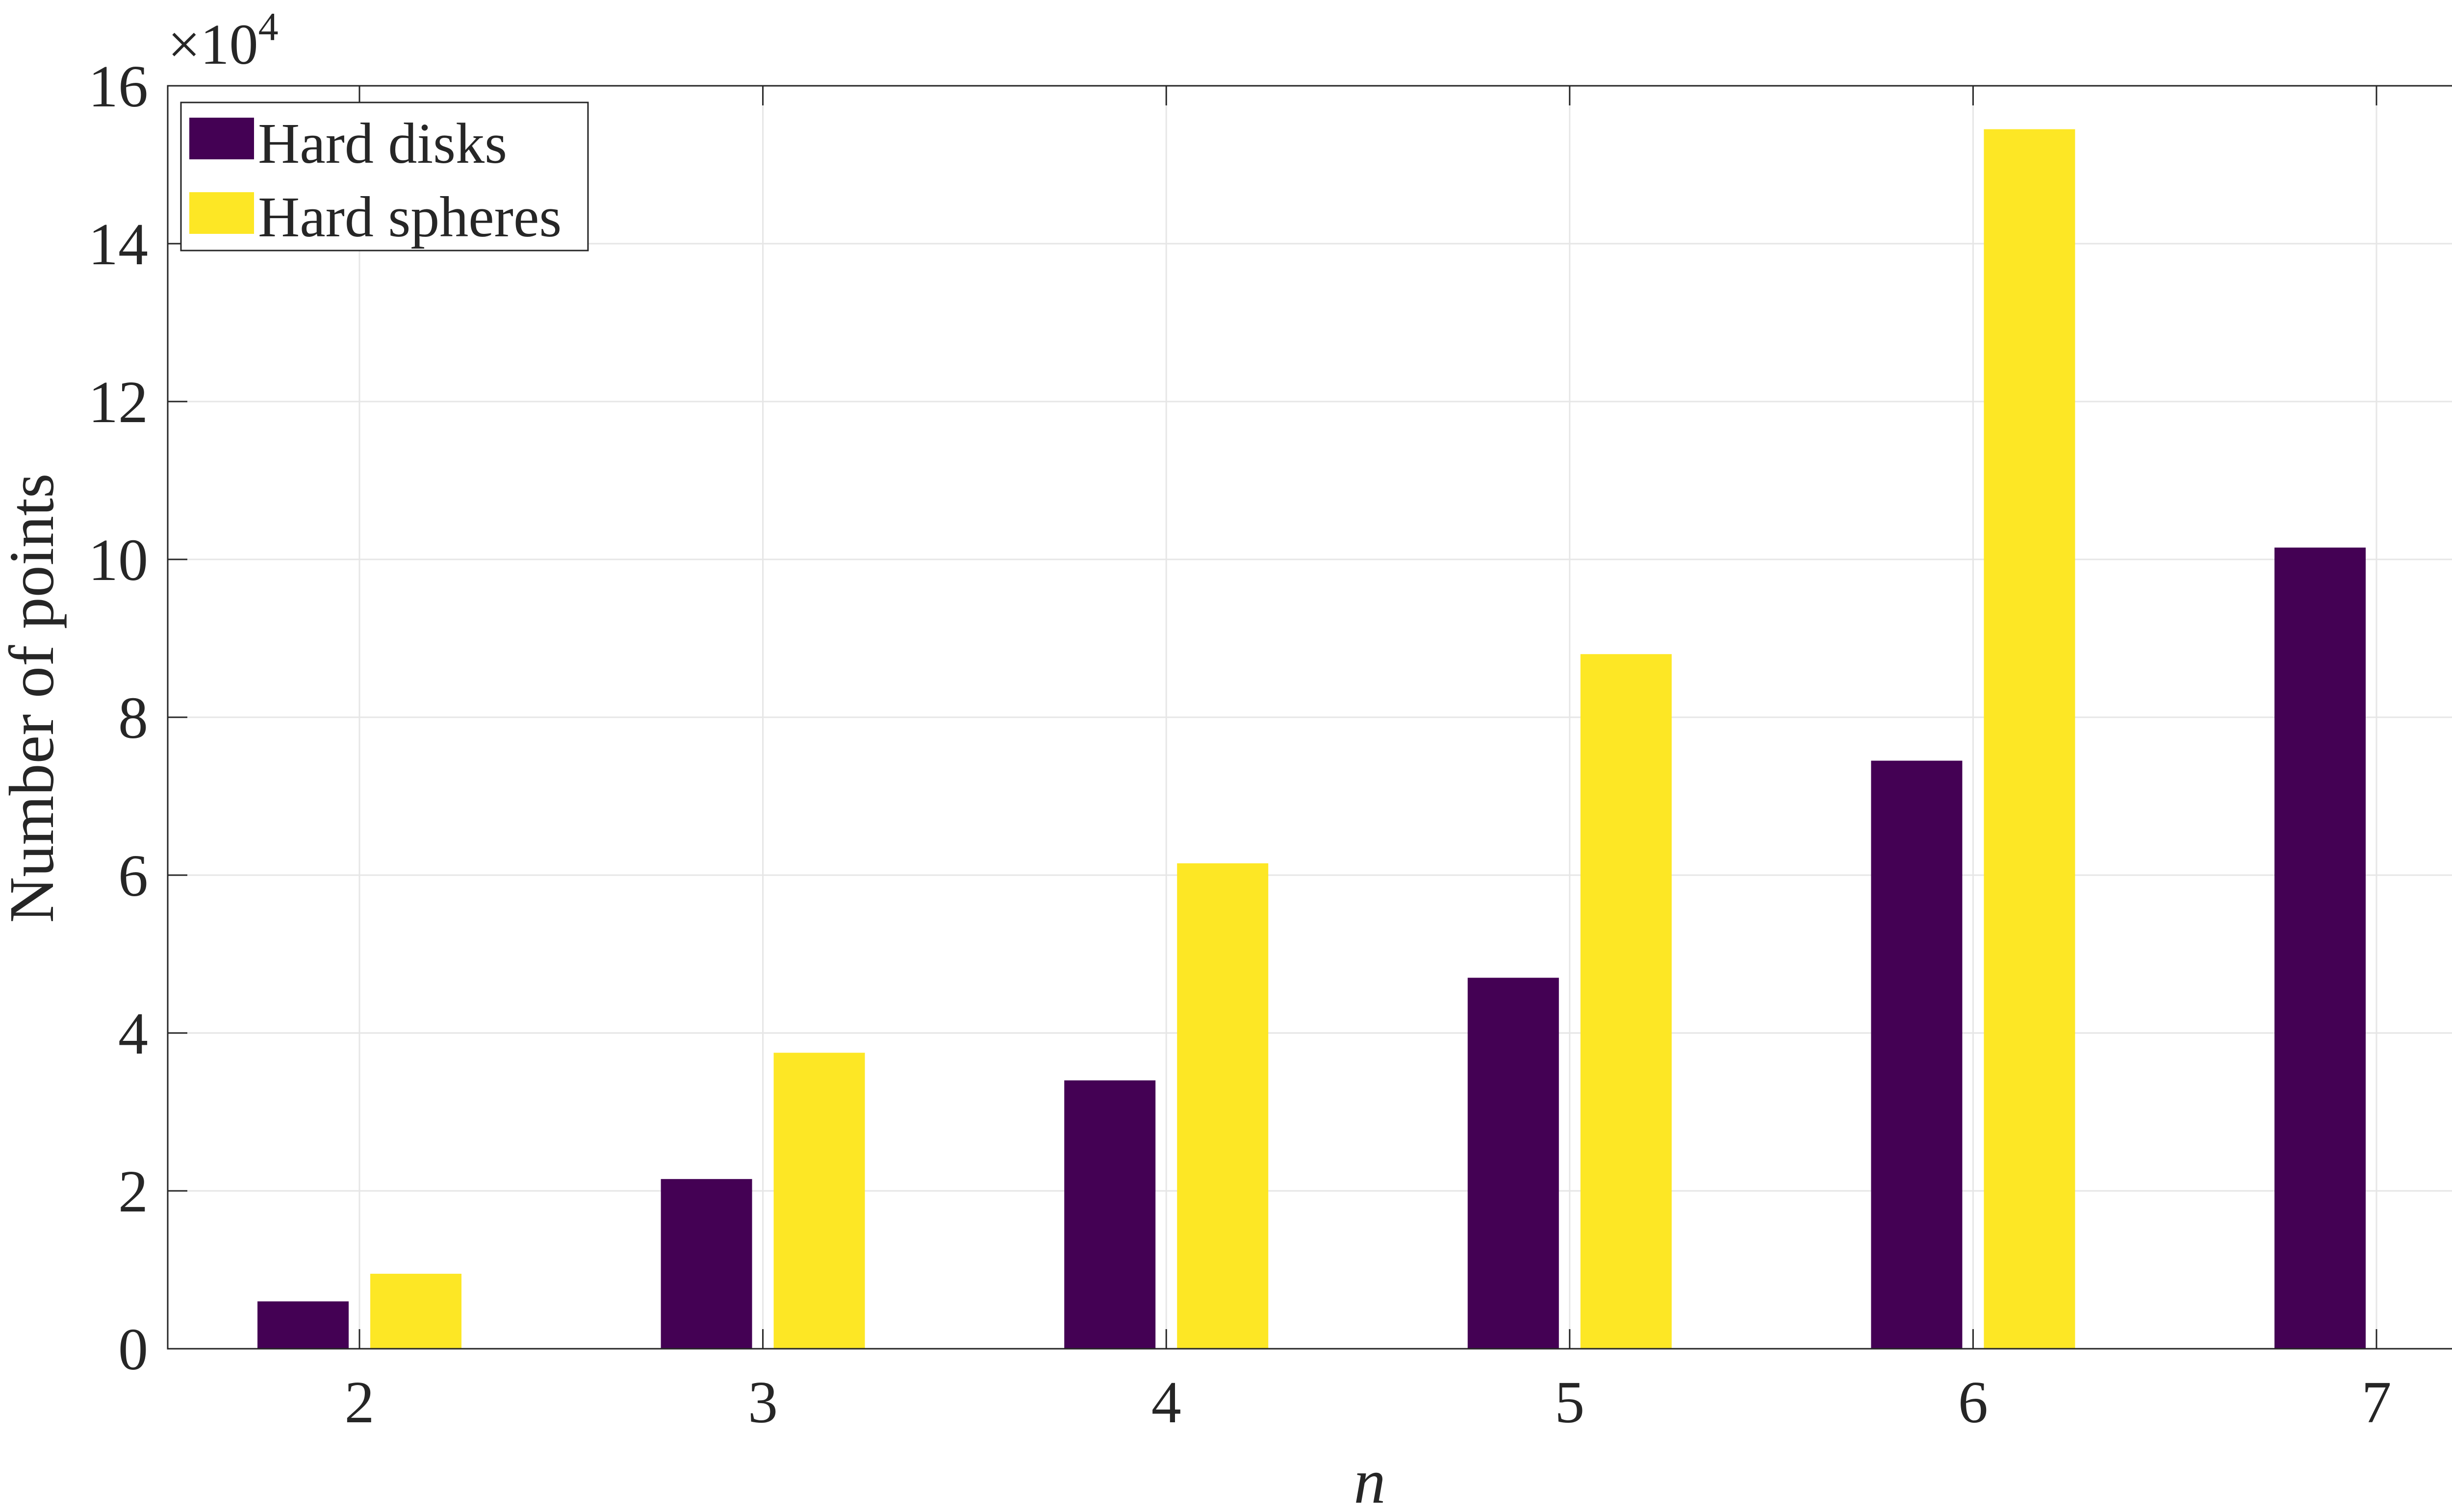 Image resolution: width=2452 pixels, height=1512 pixels. Describe the element at coordinates (133, 1192) in the screenshot. I see `y-tick-label: 2` at that location.